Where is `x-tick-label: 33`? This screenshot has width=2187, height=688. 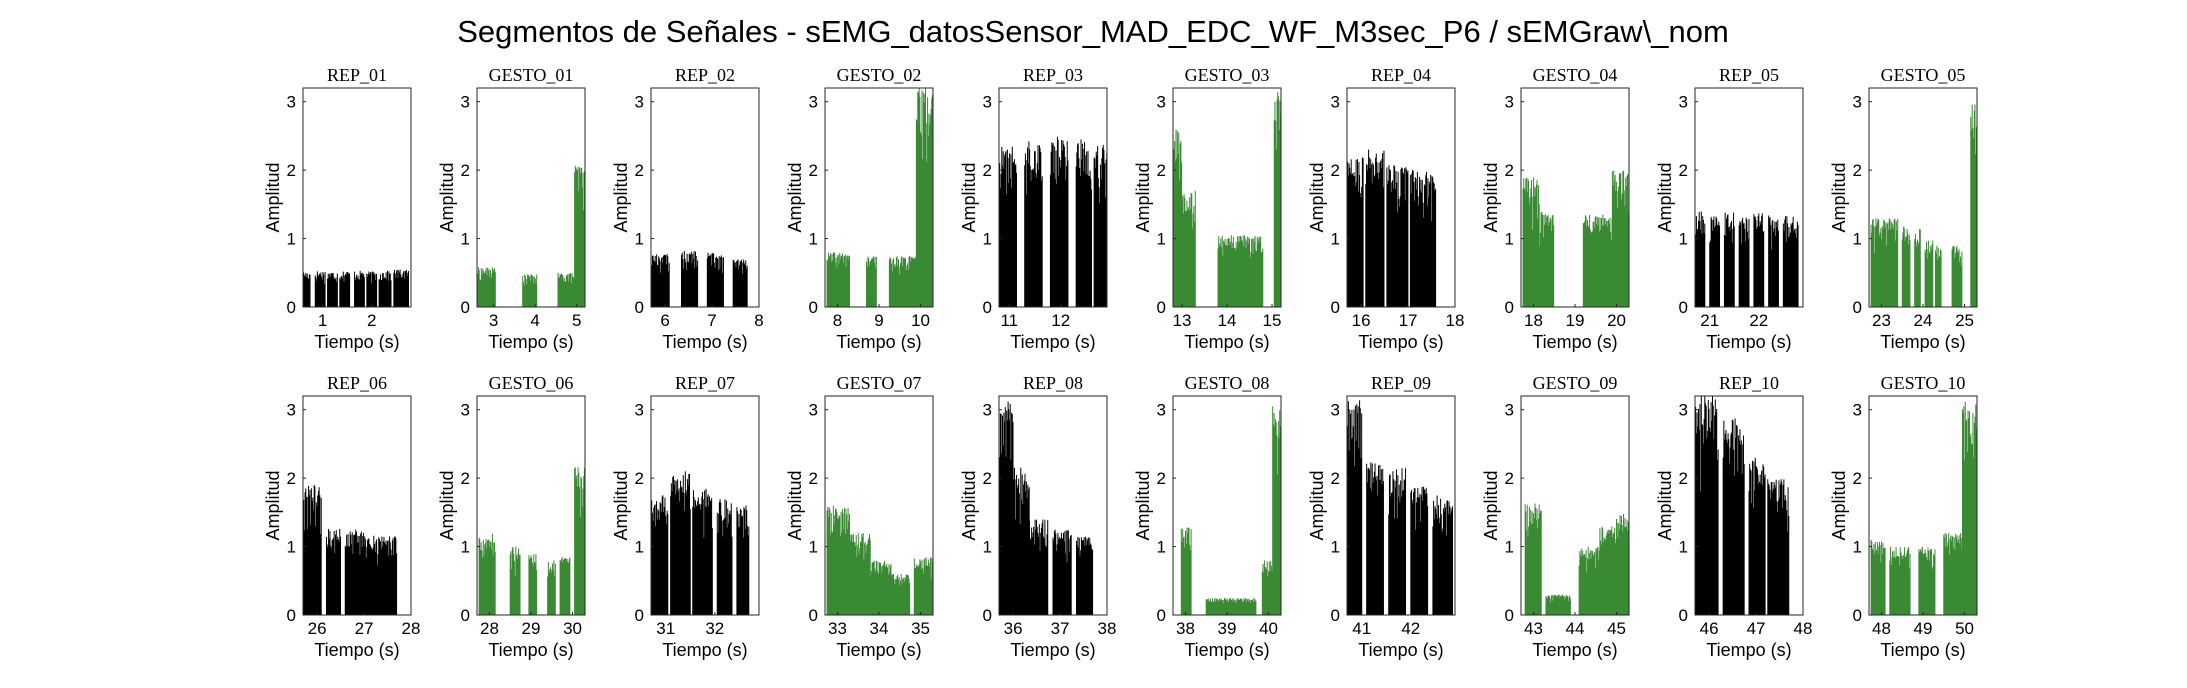 x-tick-label: 33 is located at coordinates (837, 628).